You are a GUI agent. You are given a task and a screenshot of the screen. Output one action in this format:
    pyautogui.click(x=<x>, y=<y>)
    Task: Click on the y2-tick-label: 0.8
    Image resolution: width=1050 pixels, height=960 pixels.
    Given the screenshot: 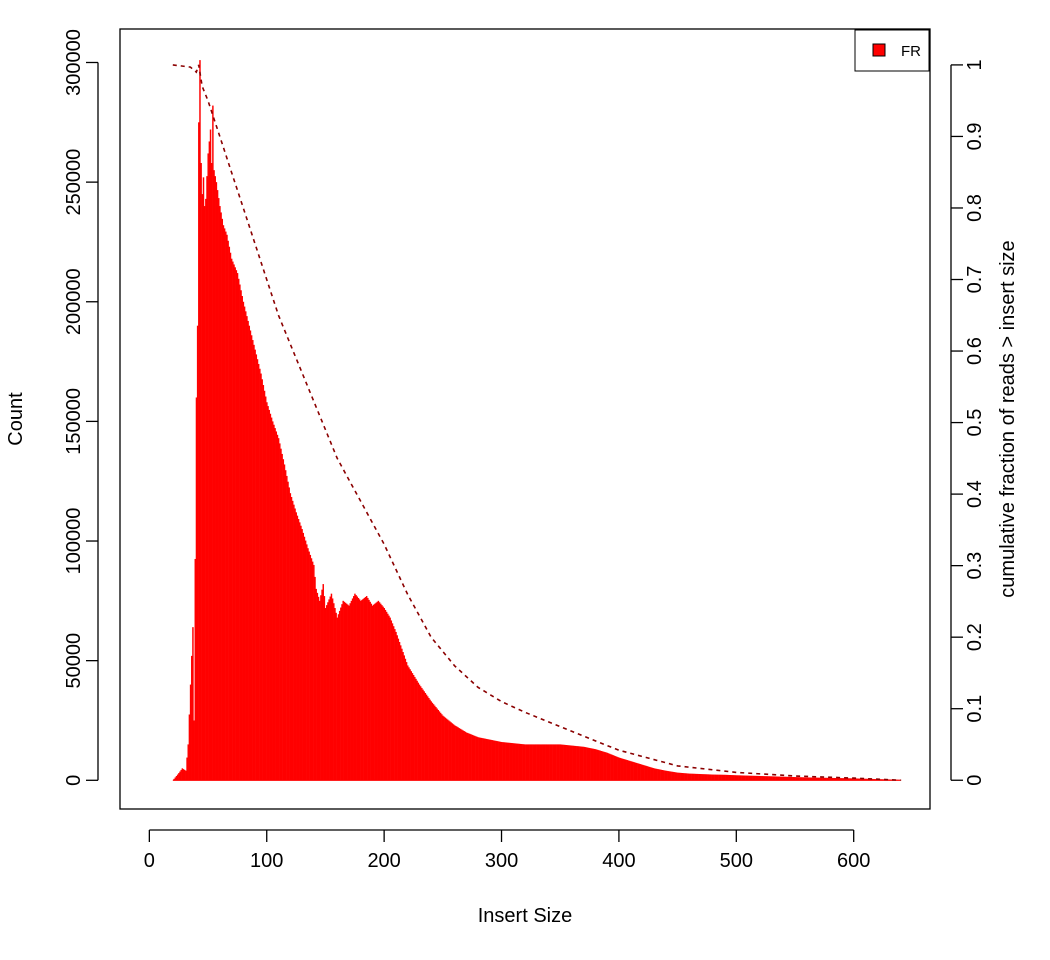 What is the action you would take?
    pyautogui.click(x=975, y=208)
    